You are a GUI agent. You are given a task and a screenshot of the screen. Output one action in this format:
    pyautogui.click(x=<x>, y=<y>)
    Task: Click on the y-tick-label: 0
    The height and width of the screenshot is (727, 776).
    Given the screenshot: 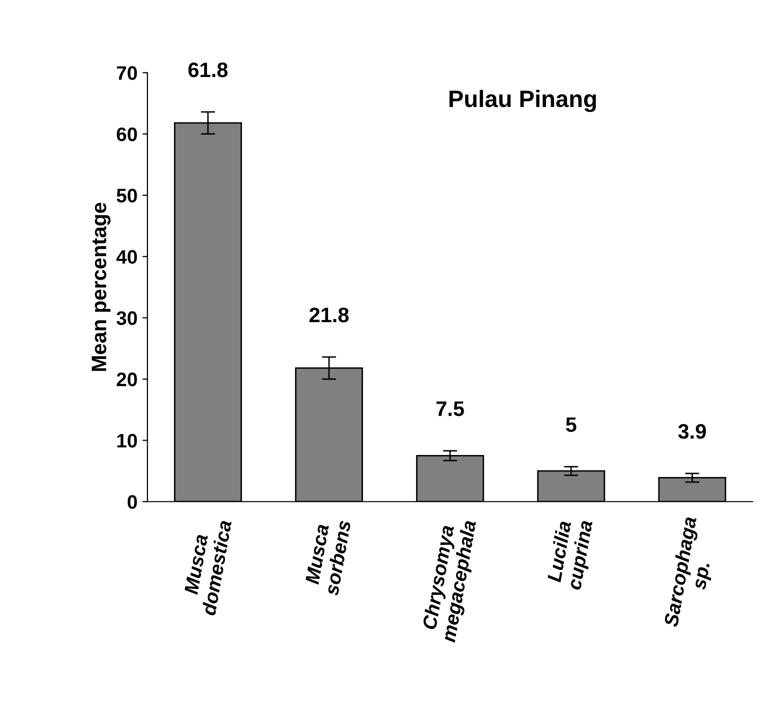 What is the action you would take?
    pyautogui.click(x=132, y=502)
    